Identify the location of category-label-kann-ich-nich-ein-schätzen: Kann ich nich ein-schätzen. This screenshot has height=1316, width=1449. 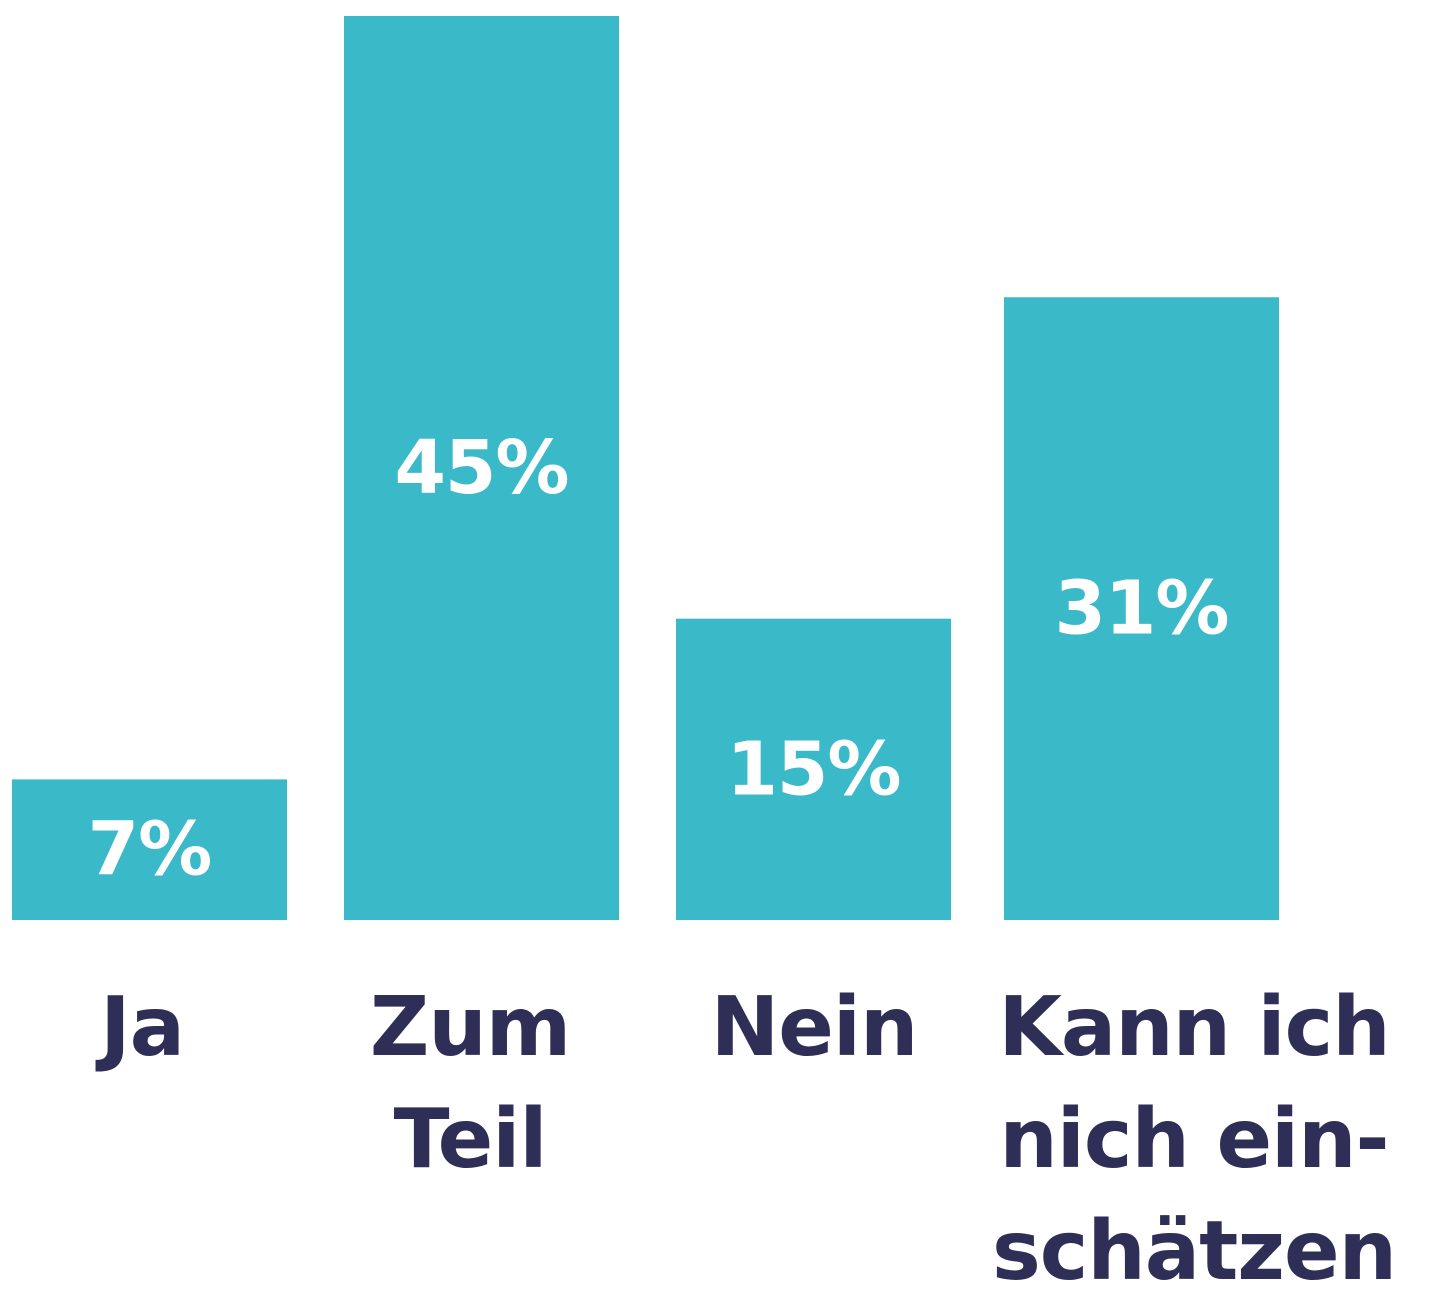
(1194, 1139).